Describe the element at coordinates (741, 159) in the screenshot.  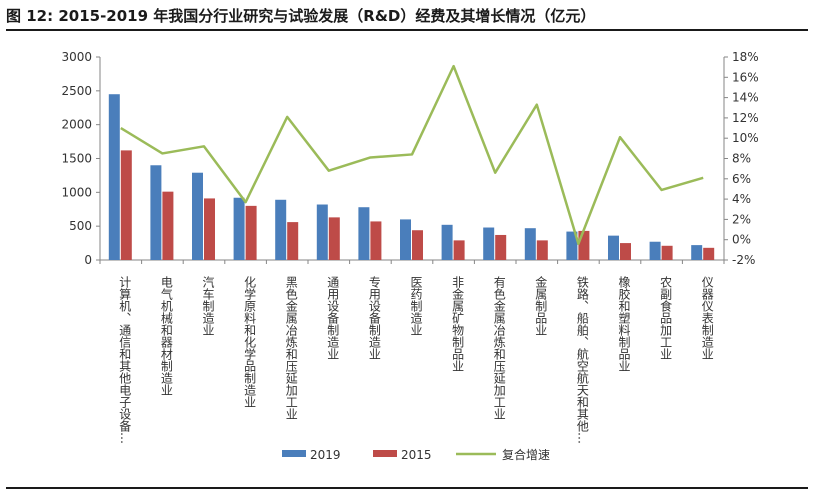
I see `right-tick-label: 8%` at that location.